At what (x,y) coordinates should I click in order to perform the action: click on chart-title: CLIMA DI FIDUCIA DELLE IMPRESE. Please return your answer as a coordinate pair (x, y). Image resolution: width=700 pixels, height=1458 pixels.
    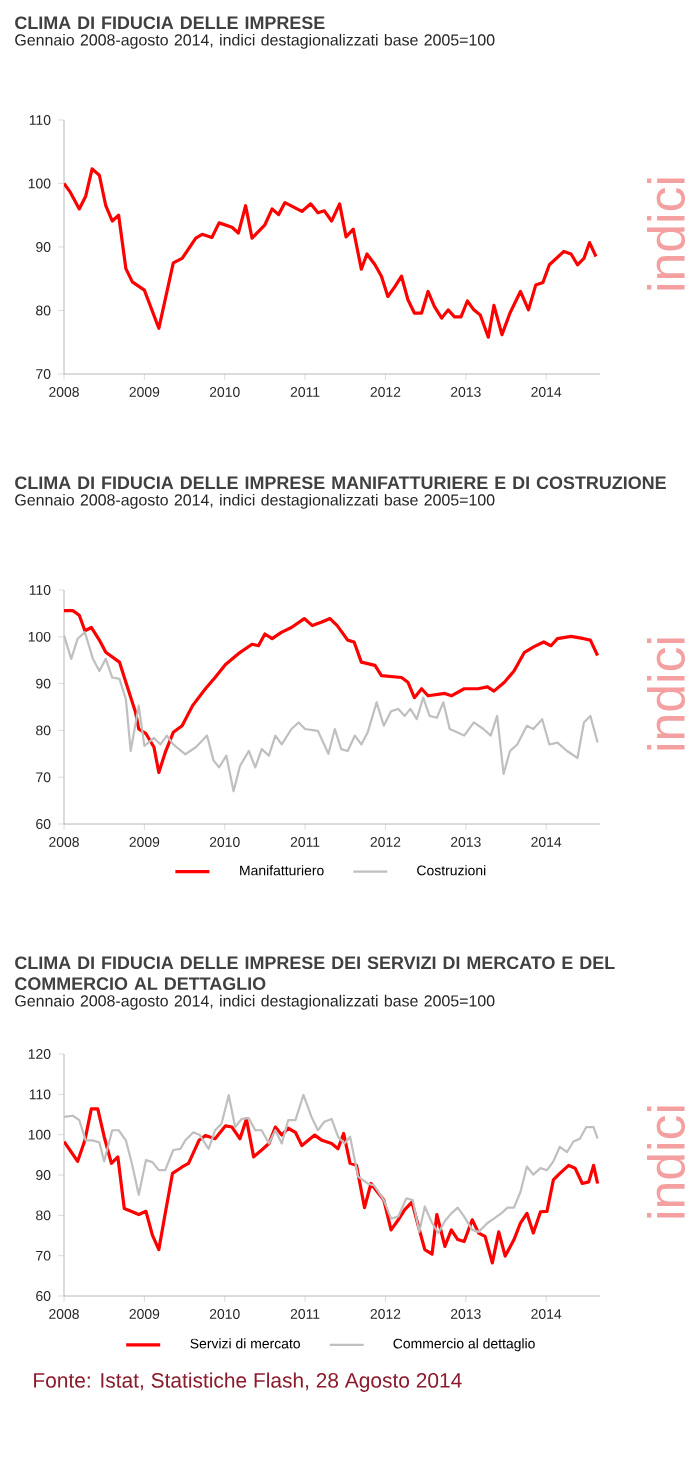
    Looking at the image, I should click on (170, 23).